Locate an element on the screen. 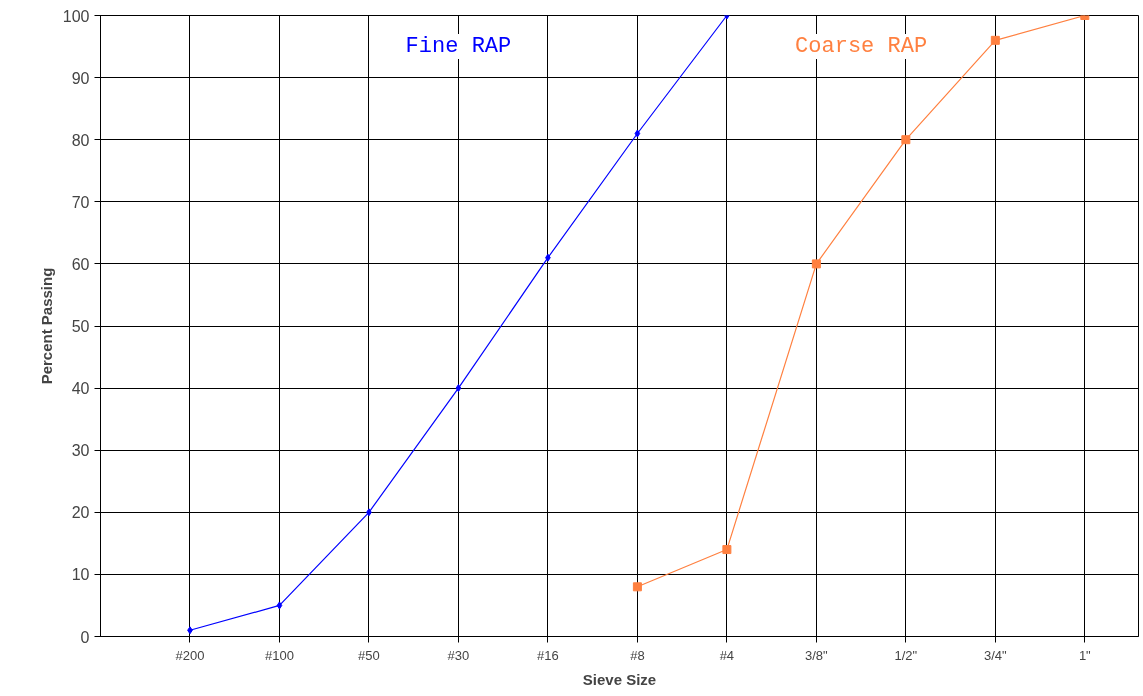 The width and height of the screenshot is (1143, 696). y-tick-label: 90 is located at coordinates (80, 78).